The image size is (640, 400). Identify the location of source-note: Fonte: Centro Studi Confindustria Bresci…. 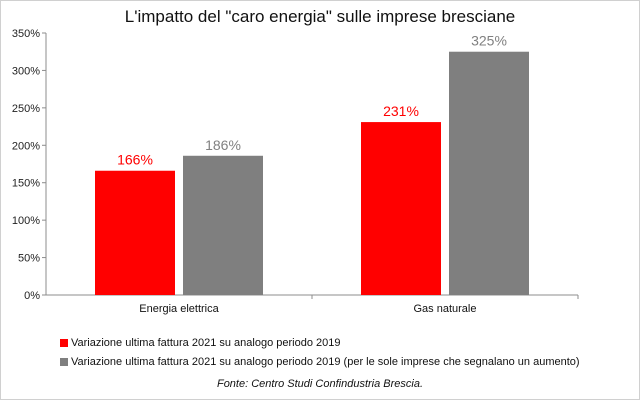
(320, 384).